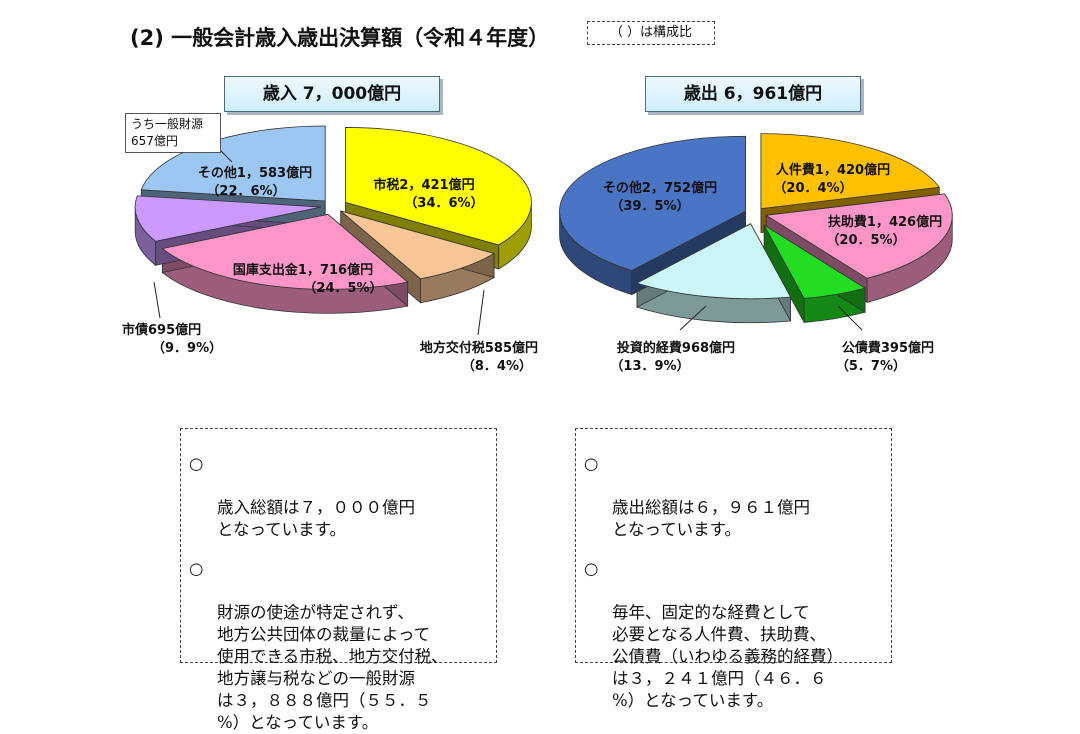 This screenshot has height=734, width=1080. I want to click on pct-exp-jinken: （20．4%）, so click(812, 188).